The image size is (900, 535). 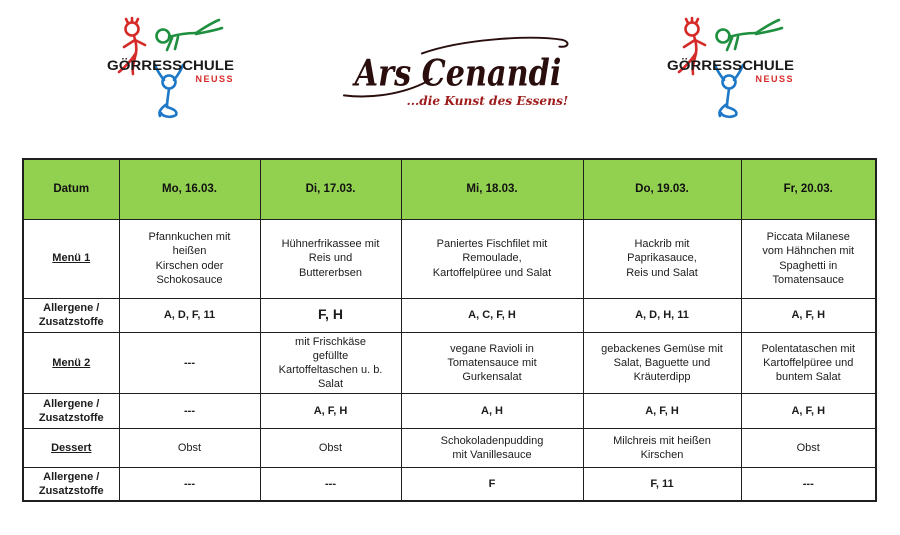 What do you see at coordinates (808, 189) in the screenshot?
I see `column-header-fr: Fr, 20.03.` at bounding box center [808, 189].